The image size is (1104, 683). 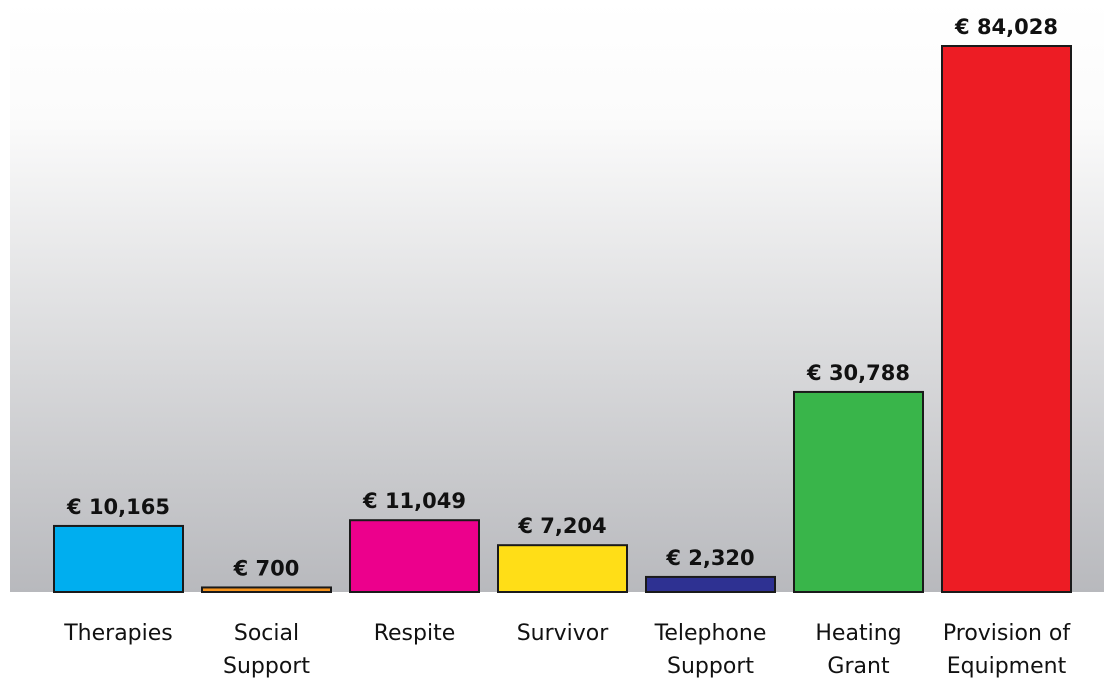 I want to click on category-label: Telephone Support, so click(x=710, y=650).